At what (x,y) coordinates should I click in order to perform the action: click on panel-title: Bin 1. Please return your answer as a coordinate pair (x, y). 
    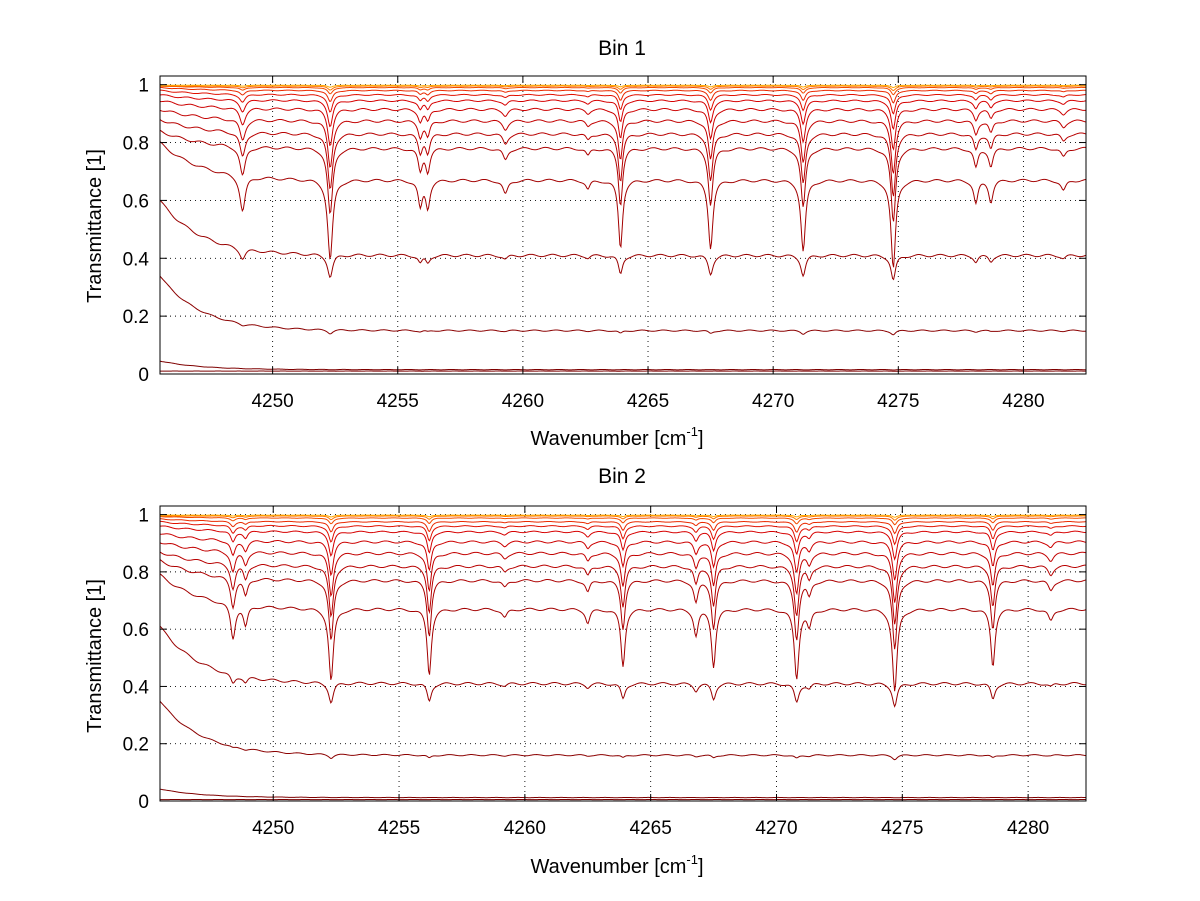
    Looking at the image, I should click on (622, 48).